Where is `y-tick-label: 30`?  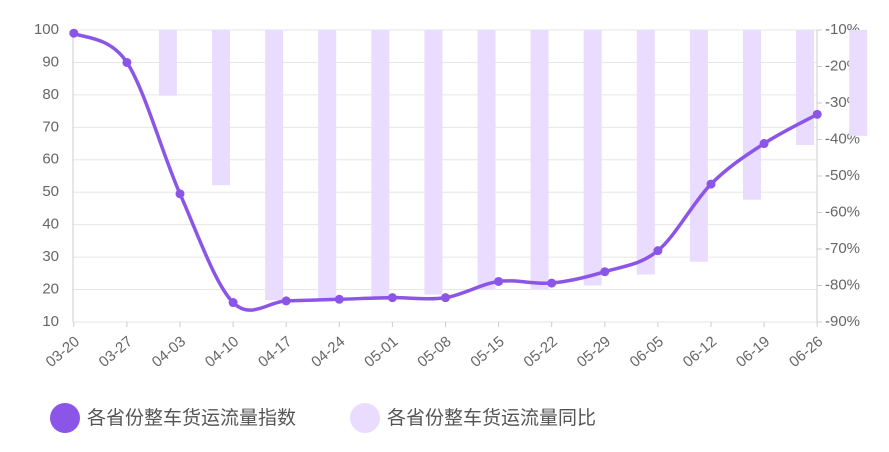
y-tick-label: 30 is located at coordinates (50, 256).